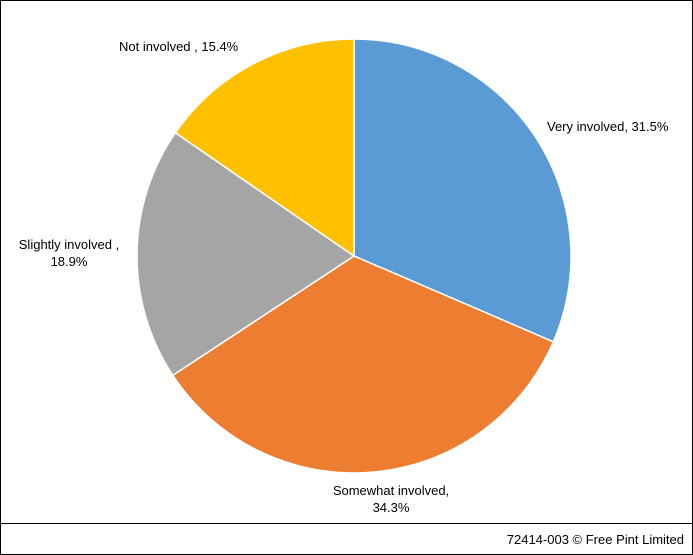 The width and height of the screenshot is (693, 555). What do you see at coordinates (346, 538) in the screenshot?
I see `footer: 72414-003 © Free Pint Limited` at bounding box center [346, 538].